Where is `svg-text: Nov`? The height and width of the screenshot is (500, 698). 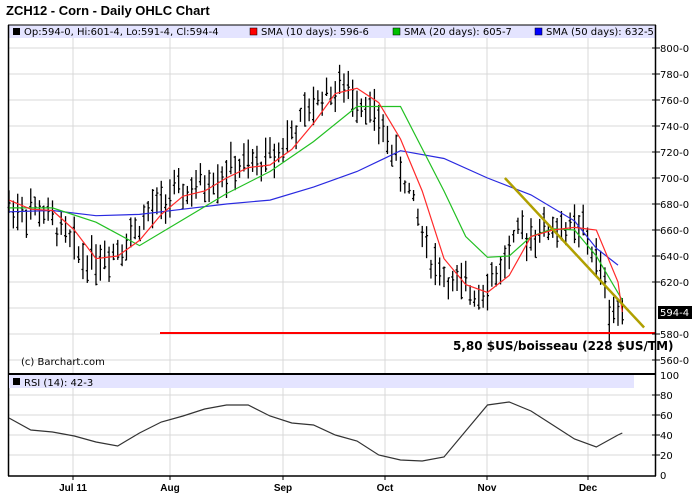
svg-text: Nov is located at coordinates (487, 488).